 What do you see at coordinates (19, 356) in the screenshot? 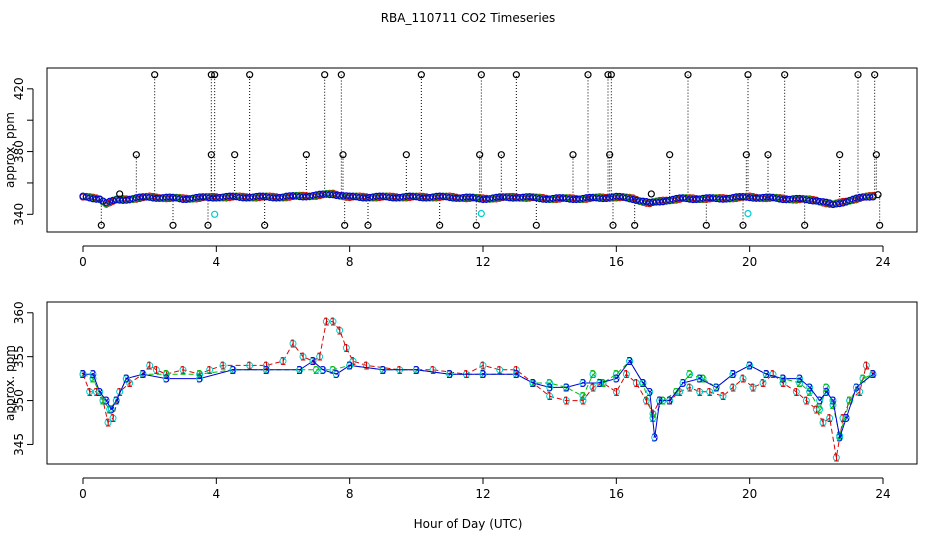
I see `y-tick-label: 355` at bounding box center [19, 356].